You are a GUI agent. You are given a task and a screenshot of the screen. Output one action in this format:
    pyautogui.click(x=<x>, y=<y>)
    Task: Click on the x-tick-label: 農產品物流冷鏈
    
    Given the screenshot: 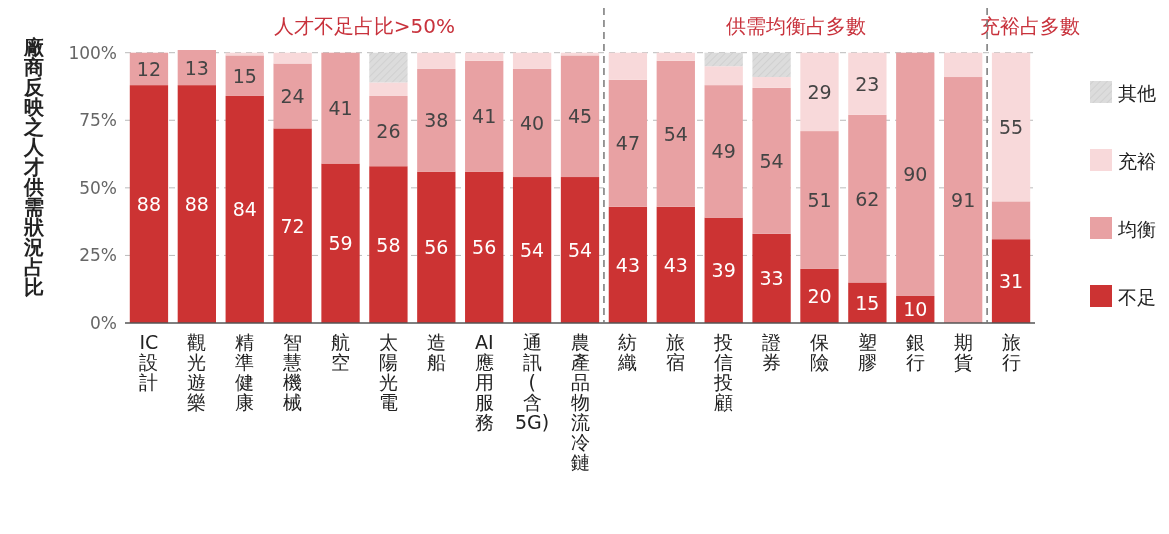 What is the action you would take?
    pyautogui.click(x=580, y=402)
    